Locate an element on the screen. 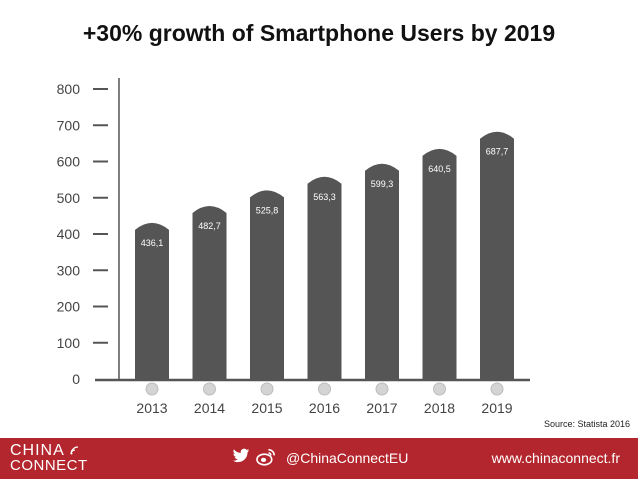 This screenshot has width=638, height=479. bar-value-label: 563,3 is located at coordinates (324, 197).